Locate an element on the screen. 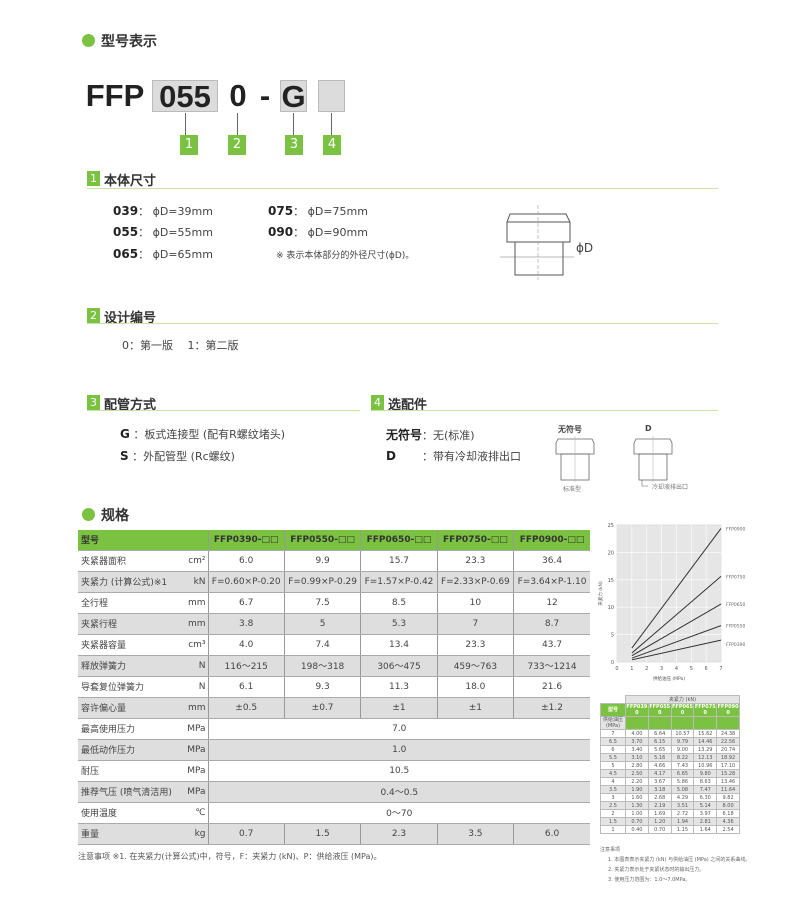  pressure-header-row: 供给油压 (MPa) is located at coordinates (670, 723).